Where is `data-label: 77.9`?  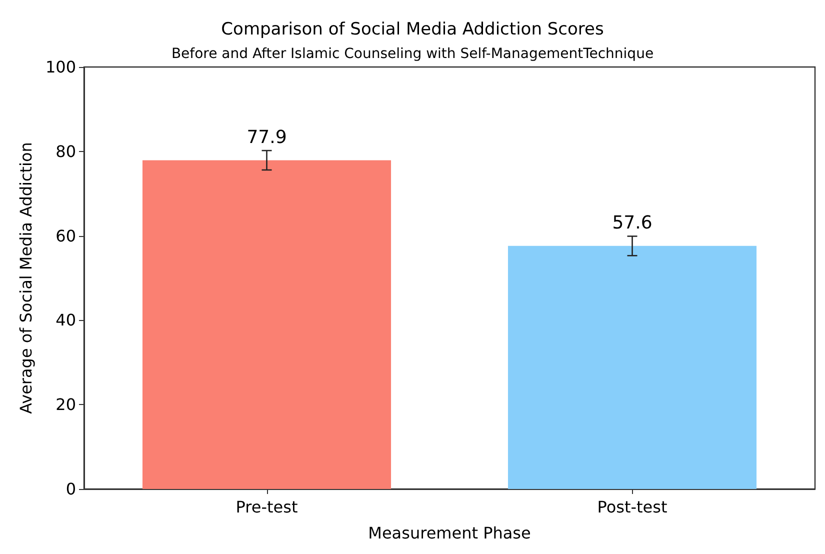
data-label: 77.9 is located at coordinates (266, 137).